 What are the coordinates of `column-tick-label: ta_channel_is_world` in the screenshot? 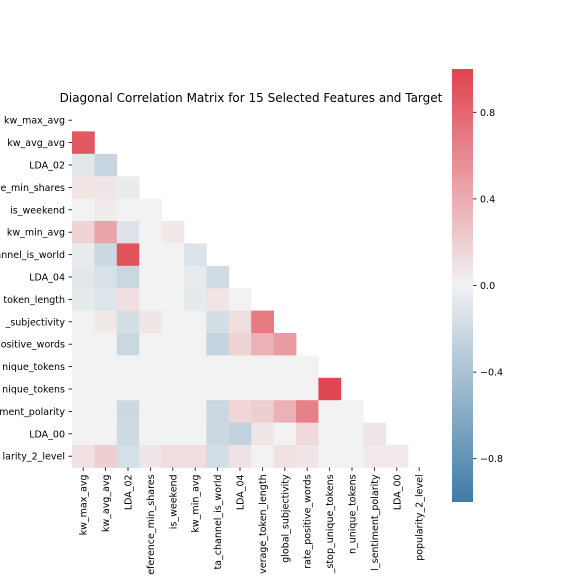 It's located at (218, 521).